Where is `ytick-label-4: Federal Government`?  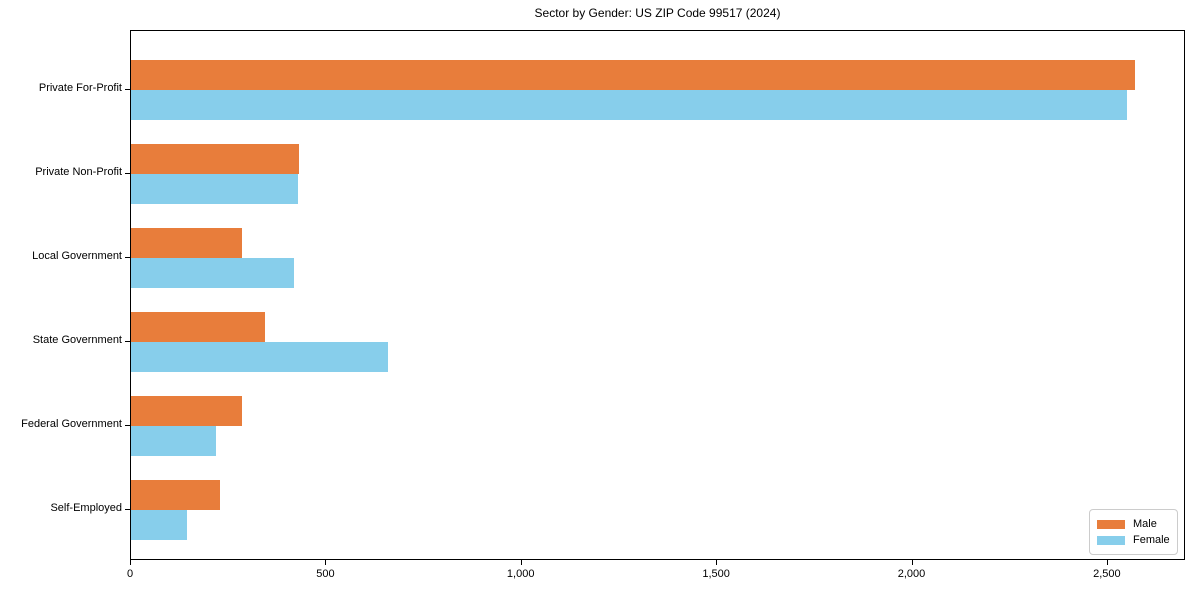 ytick-label-4: Federal Government is located at coordinates (71, 424).